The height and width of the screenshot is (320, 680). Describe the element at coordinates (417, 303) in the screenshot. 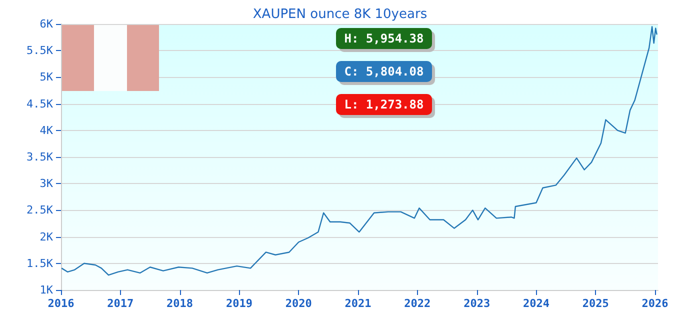

I see `x-tick-label: 2022` at that location.